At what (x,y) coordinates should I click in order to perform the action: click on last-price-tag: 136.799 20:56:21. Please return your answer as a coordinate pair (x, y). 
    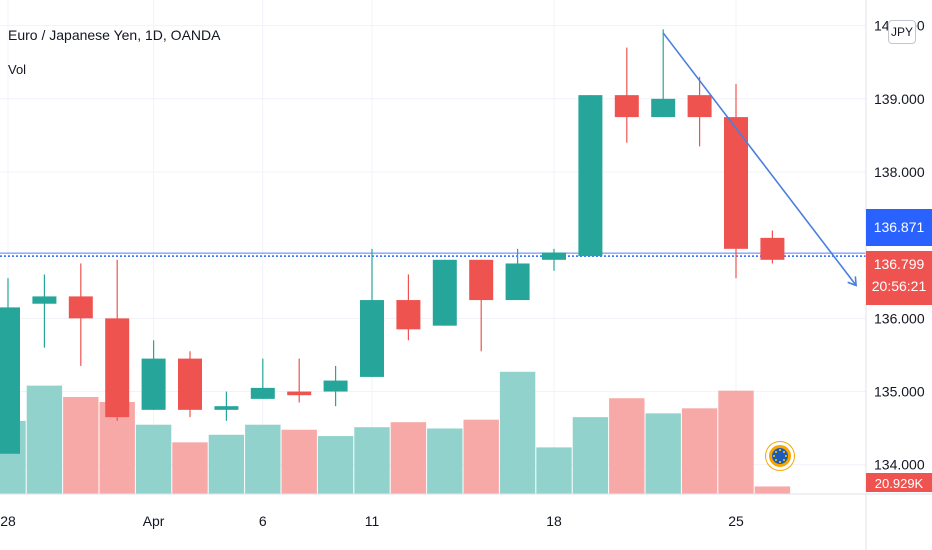
    Looking at the image, I should click on (899, 278).